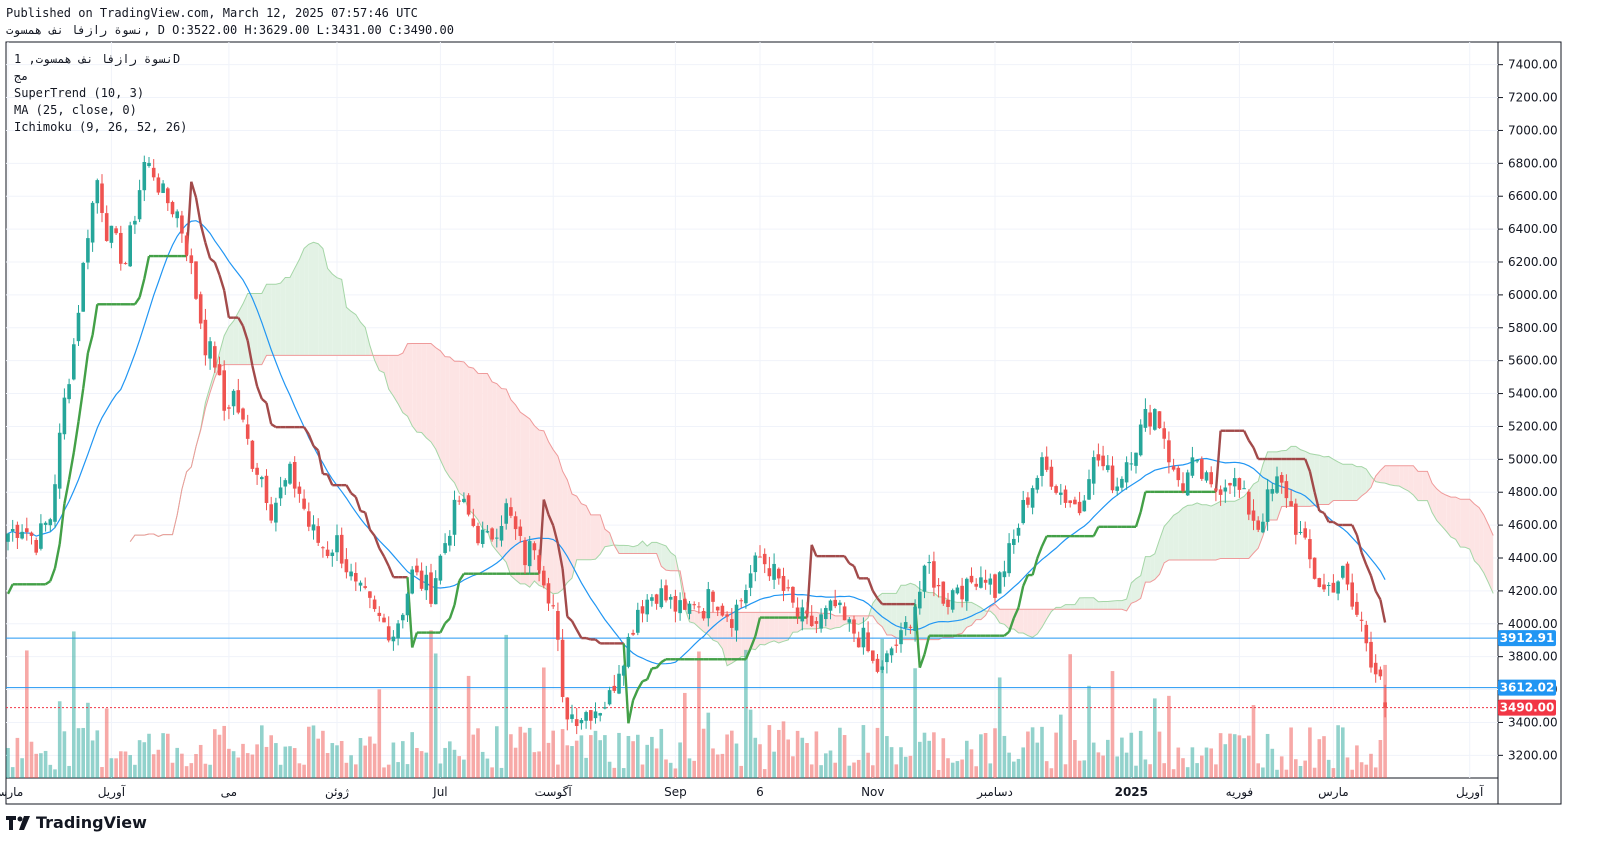 The width and height of the screenshot is (1598, 858). I want to click on legend-supertrend: SuperTrend (10, 3), so click(79, 93).